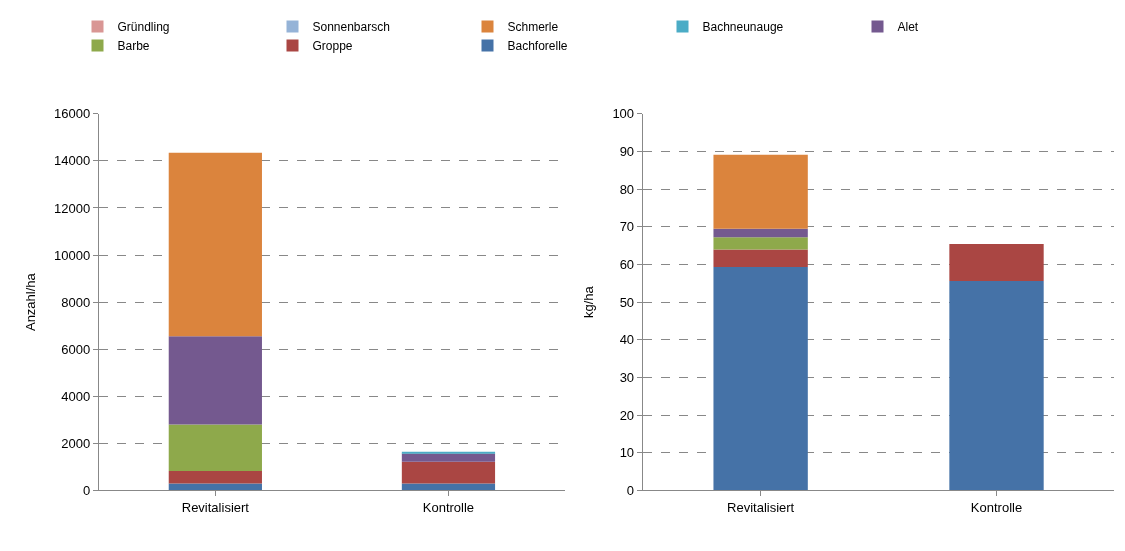 This screenshot has height=551, width=1125. What do you see at coordinates (908, 27) in the screenshot?
I see `legend-label: Alet` at bounding box center [908, 27].